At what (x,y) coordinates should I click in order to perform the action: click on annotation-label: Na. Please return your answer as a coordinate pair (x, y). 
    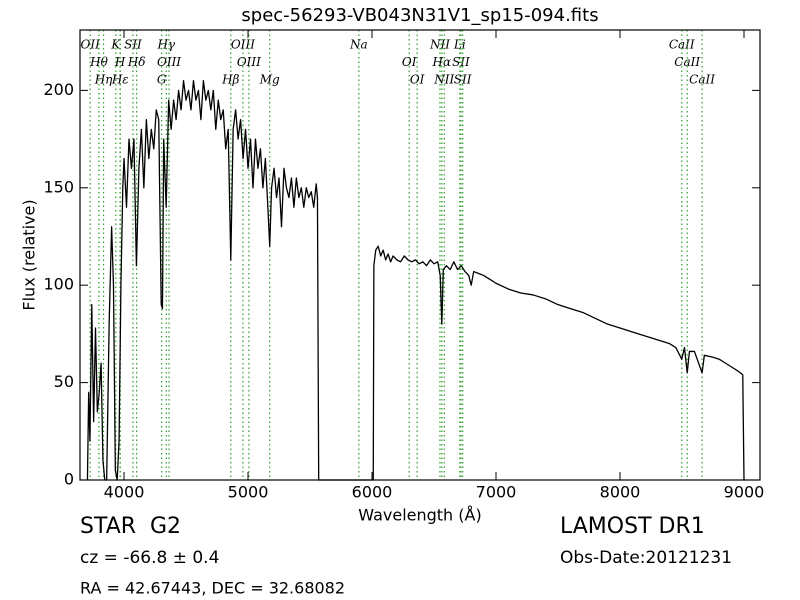
    Looking at the image, I should click on (358, 45).